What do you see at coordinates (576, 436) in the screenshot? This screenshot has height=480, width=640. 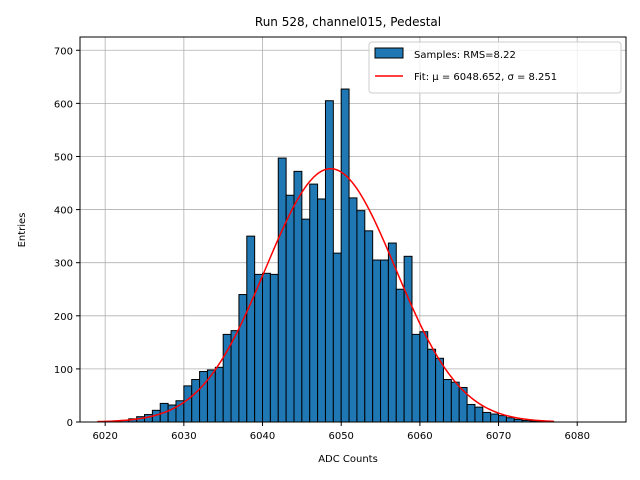 I see `x-tick-label: 6080` at bounding box center [576, 436].